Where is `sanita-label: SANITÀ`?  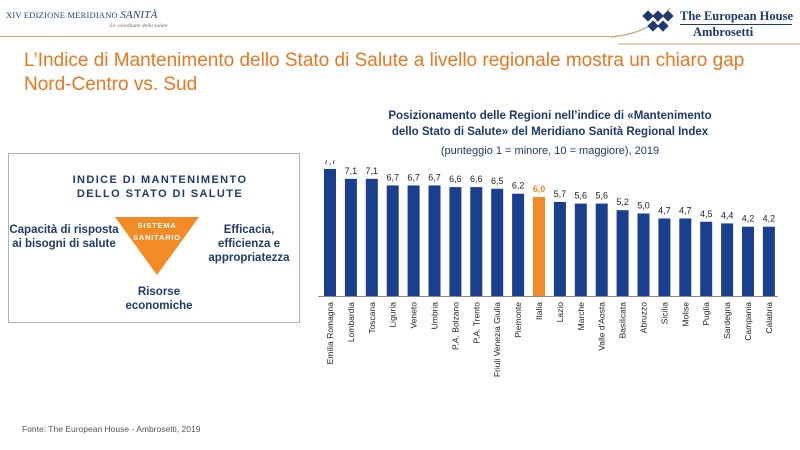
sanita-label: SANITÀ is located at coordinates (139, 15).